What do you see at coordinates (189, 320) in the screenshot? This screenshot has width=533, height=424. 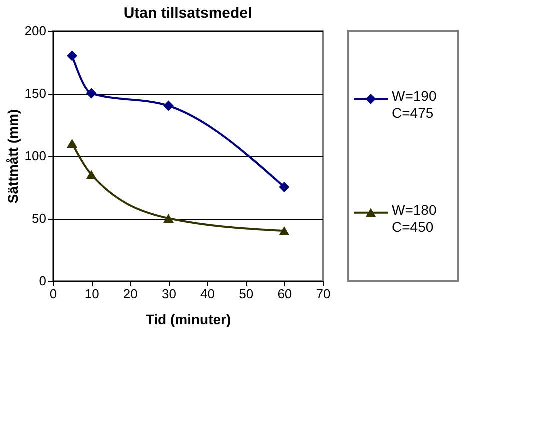 I see `x-axis-title: Tid (minuter)` at bounding box center [189, 320].